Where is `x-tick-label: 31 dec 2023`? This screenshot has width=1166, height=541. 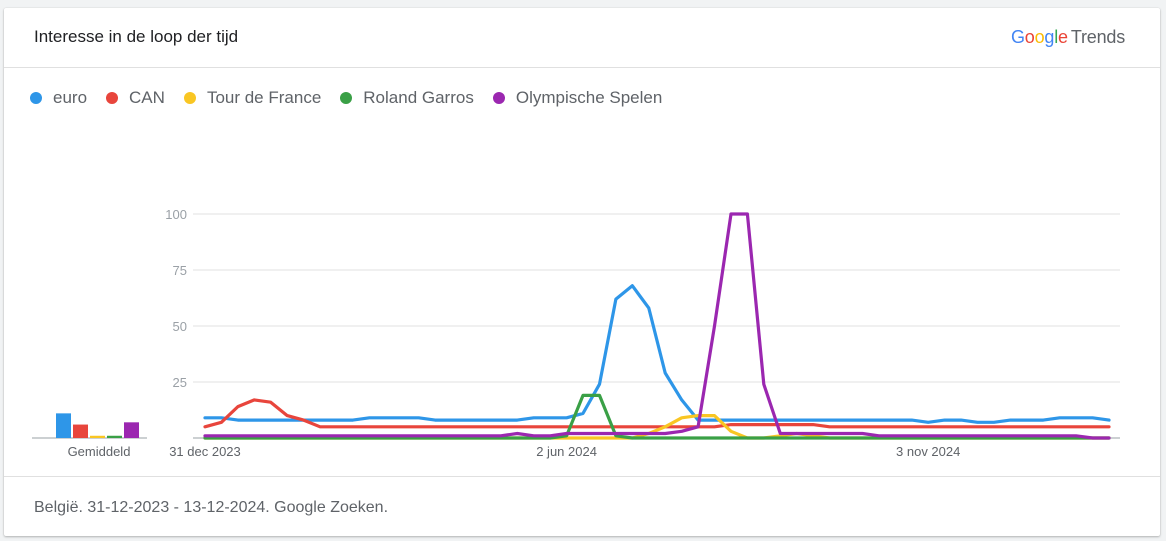
x-tick-label: 31 dec 2023 is located at coordinates (205, 451).